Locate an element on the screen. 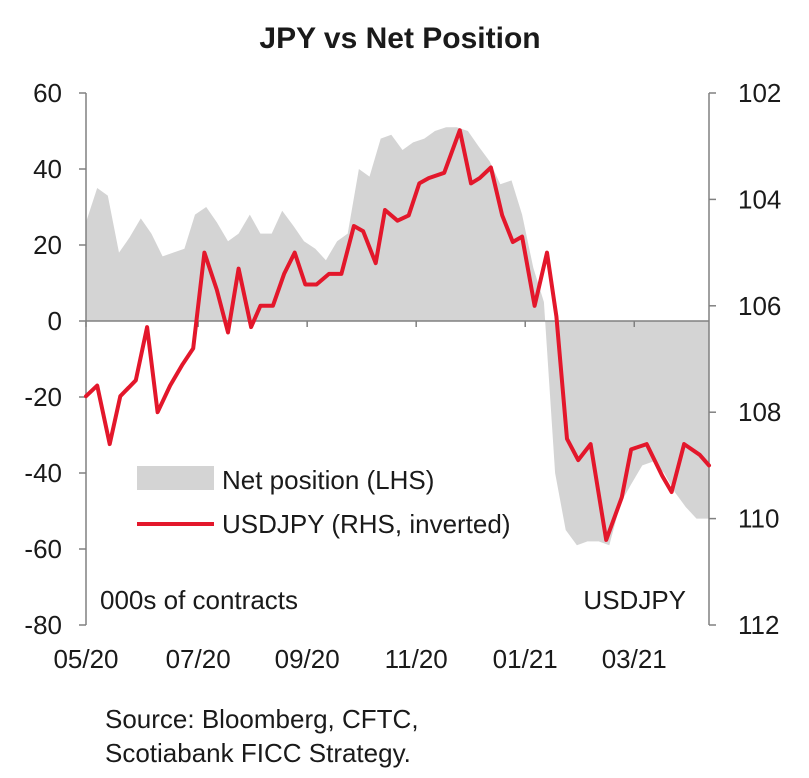  right-tick-label: 108 is located at coordinates (759, 412).